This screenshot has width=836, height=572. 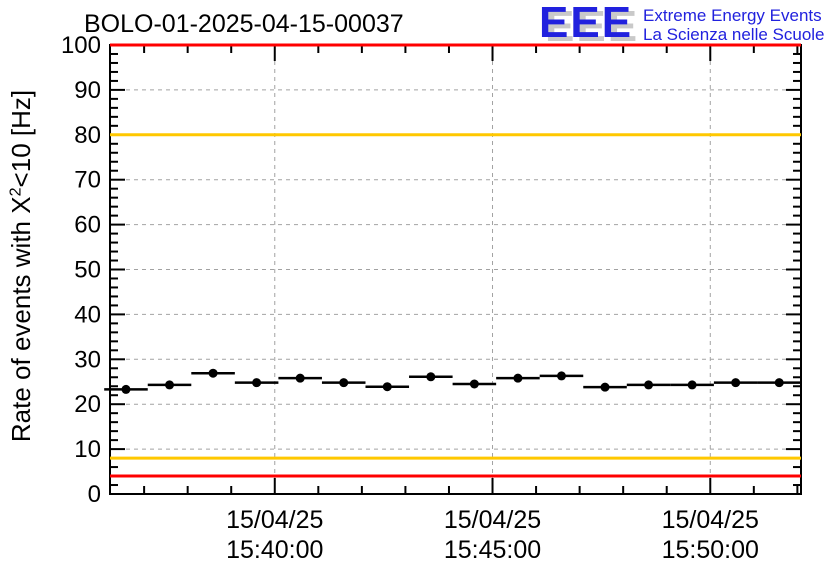 I want to click on y-tick-label: 20, so click(x=87, y=404).